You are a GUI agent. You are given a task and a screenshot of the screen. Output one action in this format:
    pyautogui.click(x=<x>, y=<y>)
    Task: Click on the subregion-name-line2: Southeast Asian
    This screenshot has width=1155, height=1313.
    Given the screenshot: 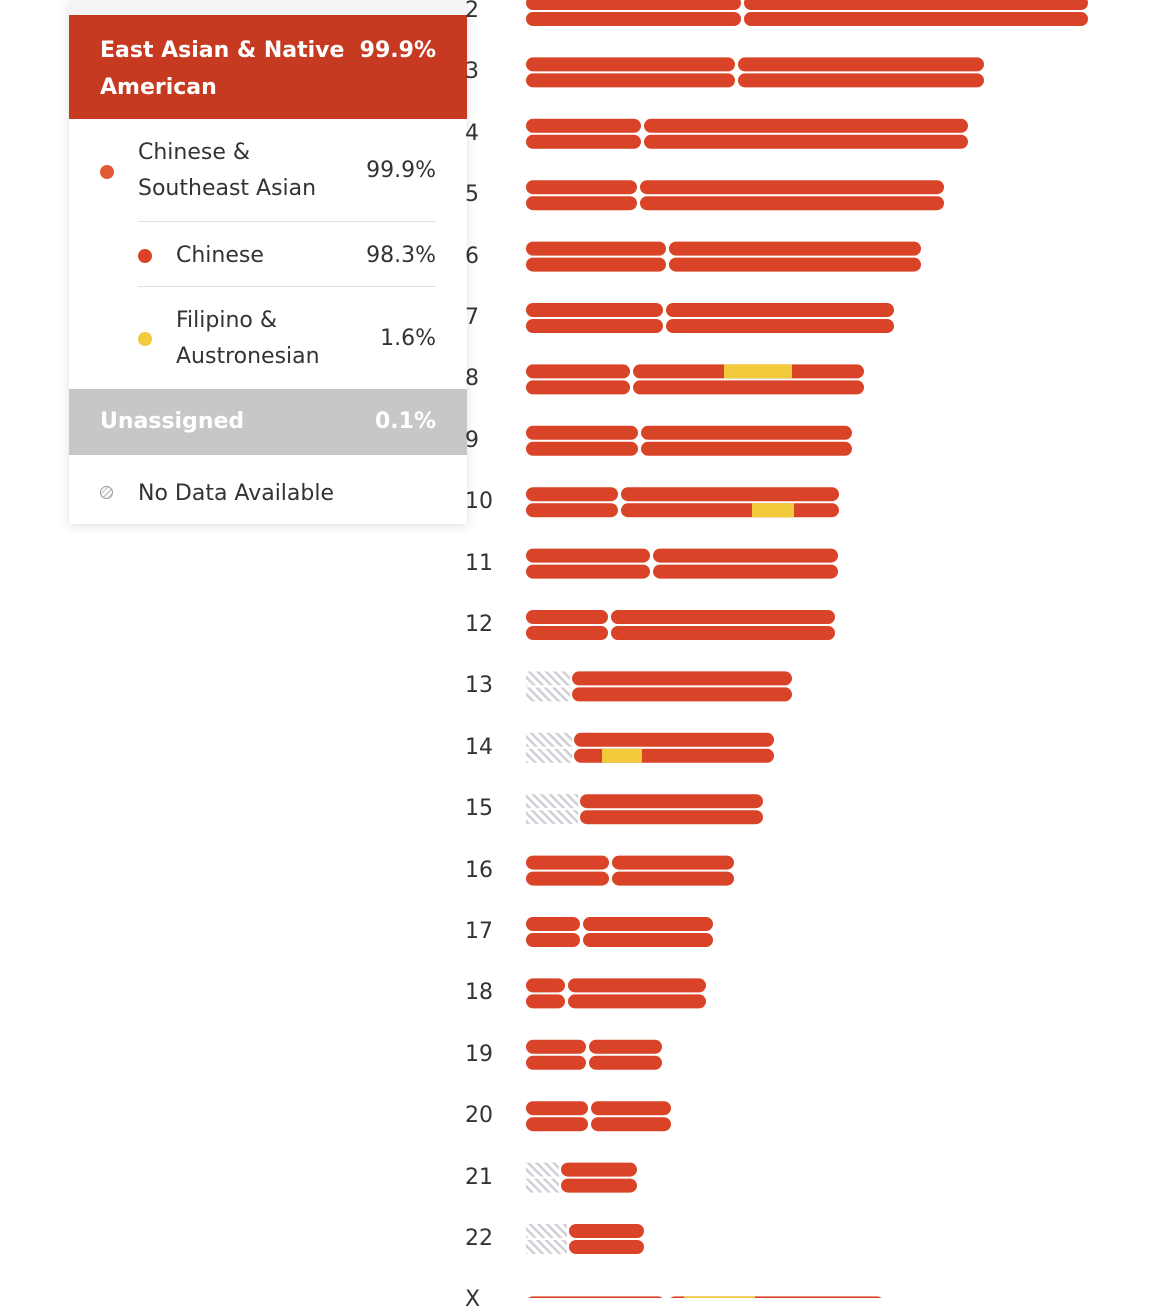 What is the action you would take?
    pyautogui.click(x=227, y=188)
    